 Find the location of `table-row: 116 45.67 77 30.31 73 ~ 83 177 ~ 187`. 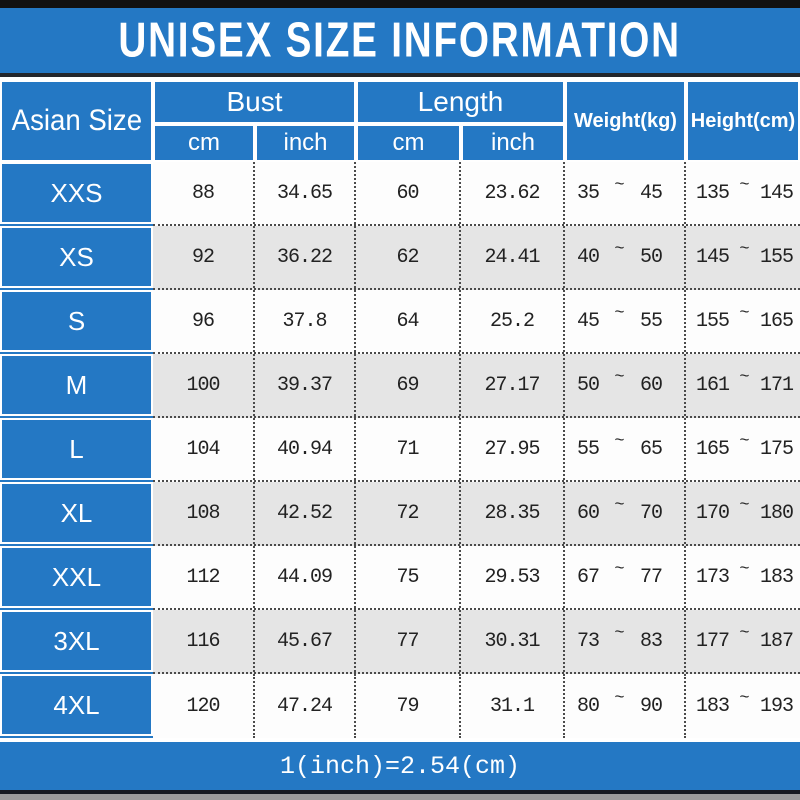

table-row: 116 45.67 77 30.31 73 ~ 83 177 ~ 187 is located at coordinates (476, 642).